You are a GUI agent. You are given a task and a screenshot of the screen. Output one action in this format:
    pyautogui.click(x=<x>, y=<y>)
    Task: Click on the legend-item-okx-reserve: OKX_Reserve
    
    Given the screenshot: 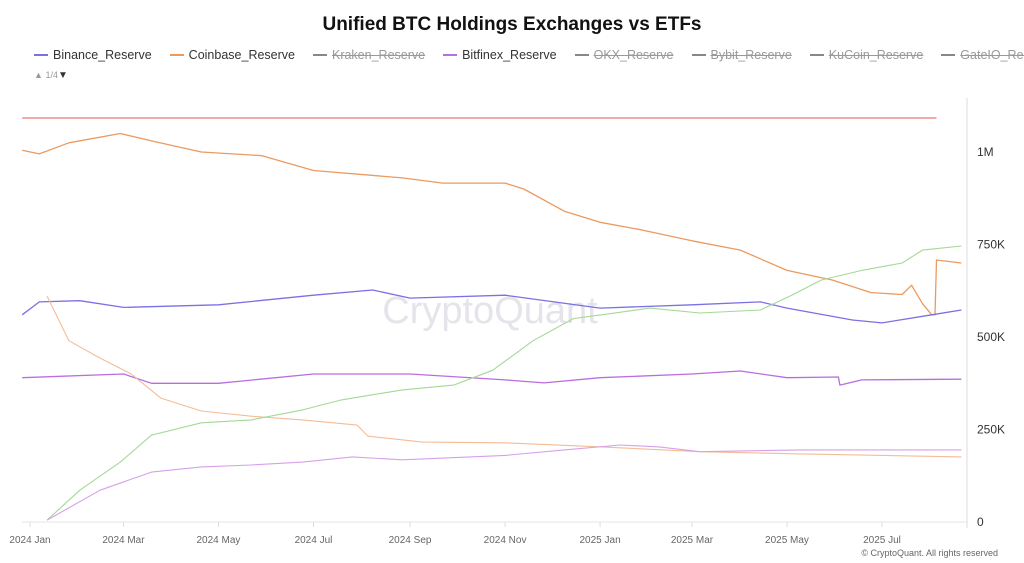 What is the action you would take?
    pyautogui.click(x=624, y=55)
    